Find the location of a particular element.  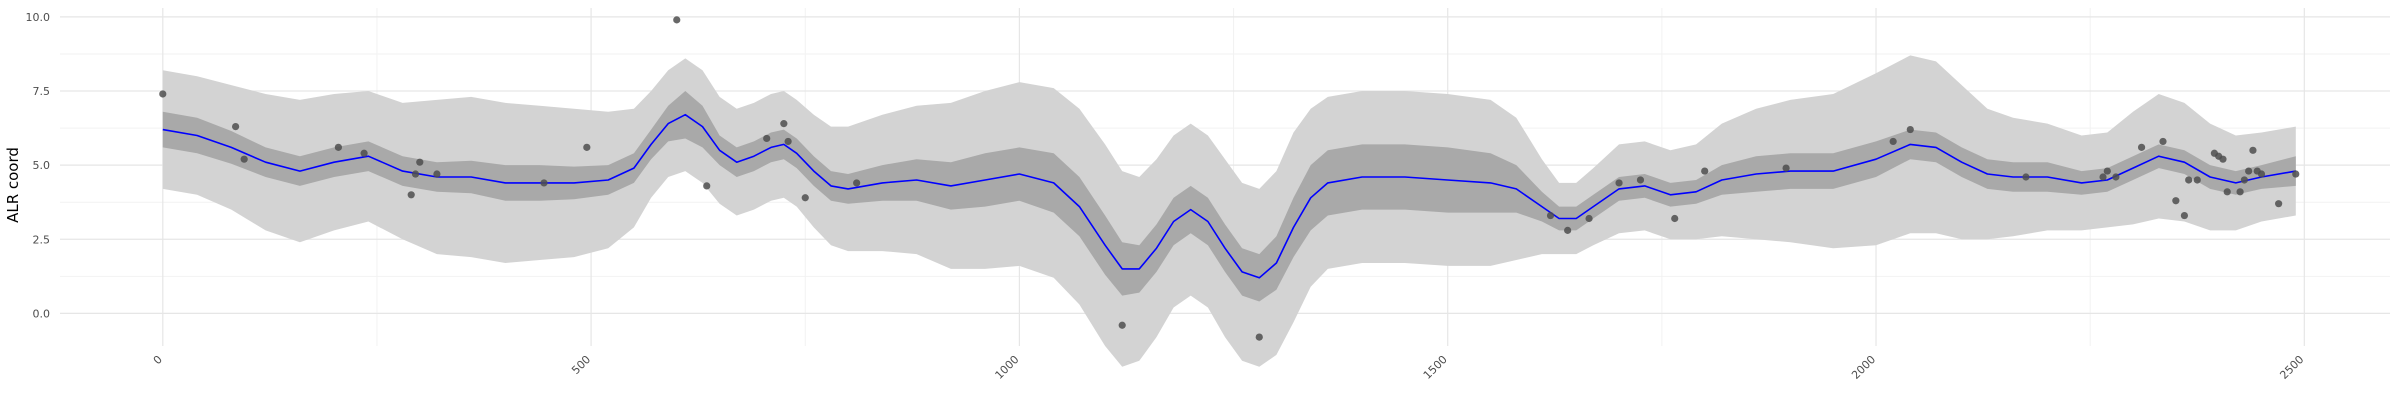

y-axis-title: ALR coord is located at coordinates (13, 185).